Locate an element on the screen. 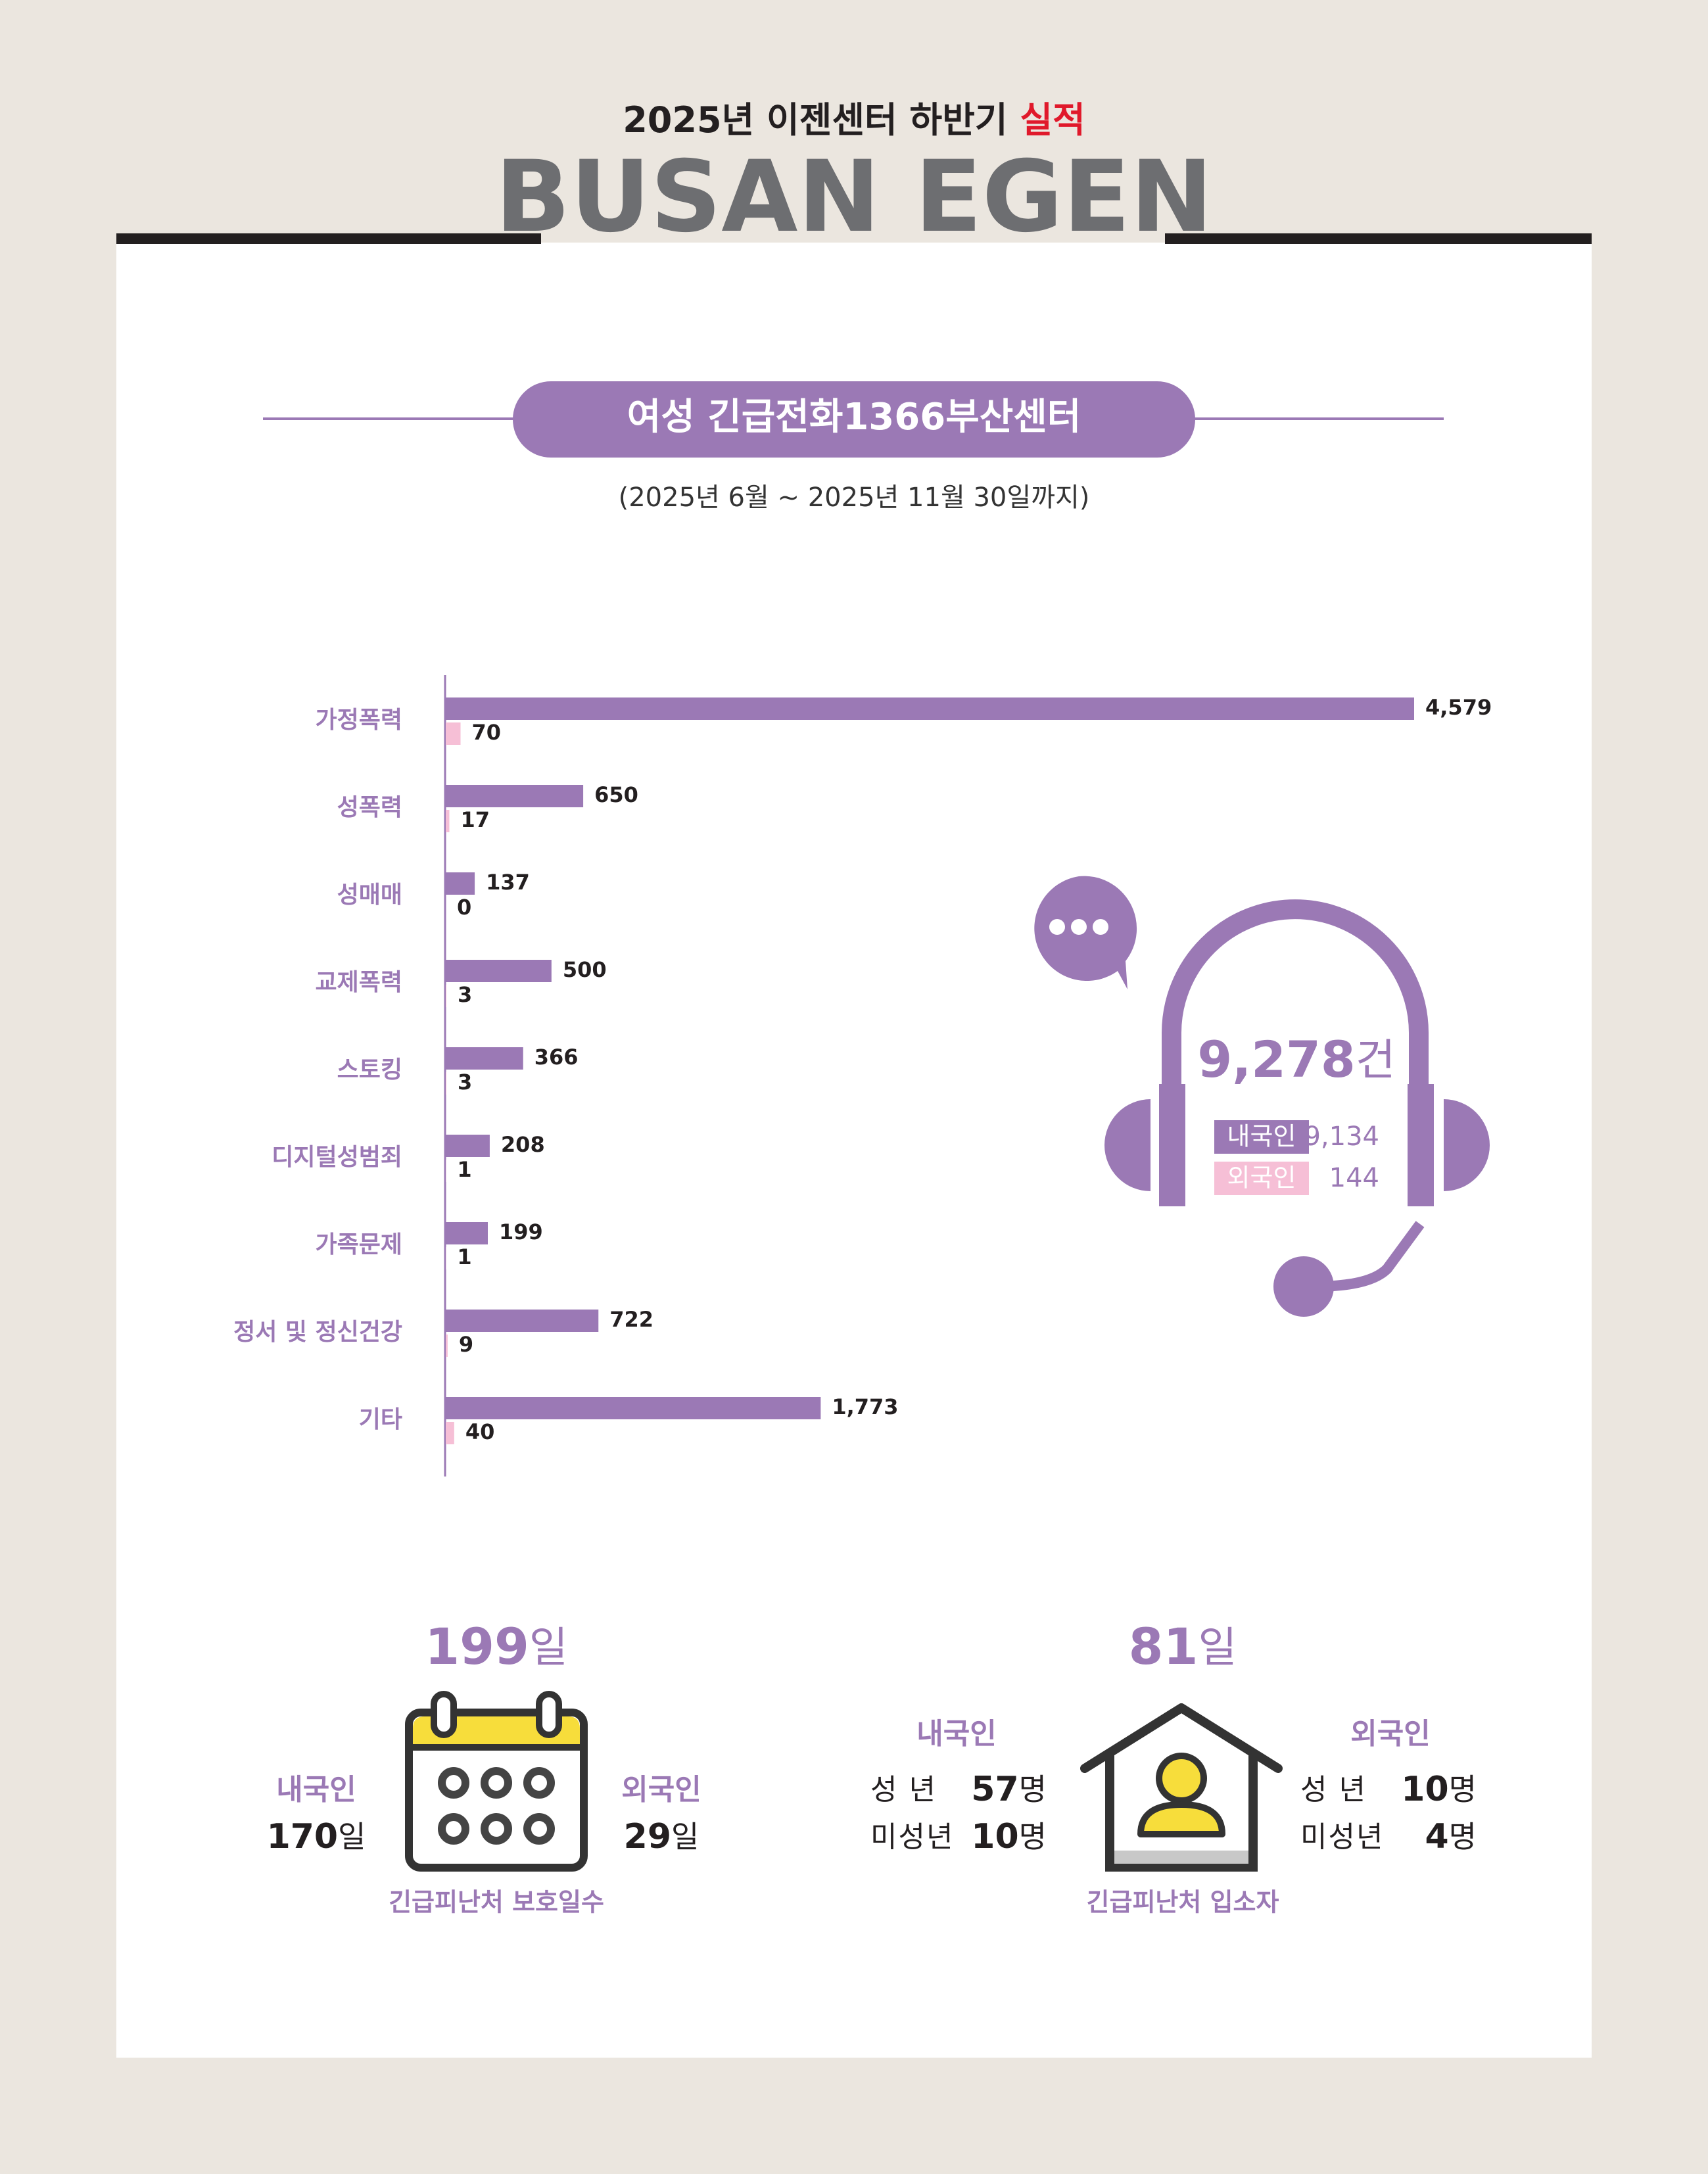 This screenshot has height=2174, width=1708. value-label: 722 is located at coordinates (631, 1320).